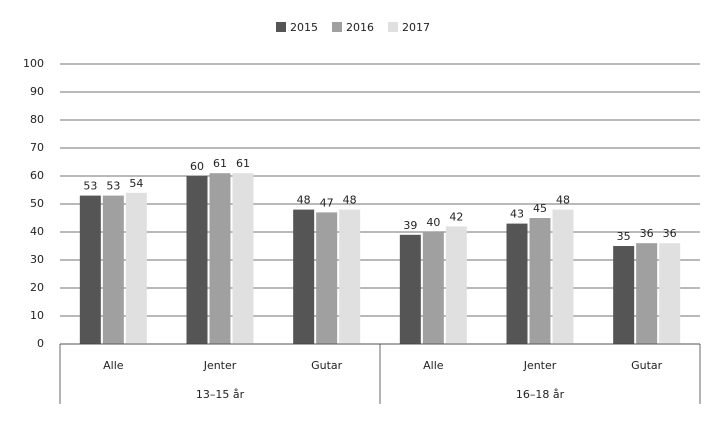 The image size is (719, 425). I want to click on y-tick-label: 70, so click(37, 147).